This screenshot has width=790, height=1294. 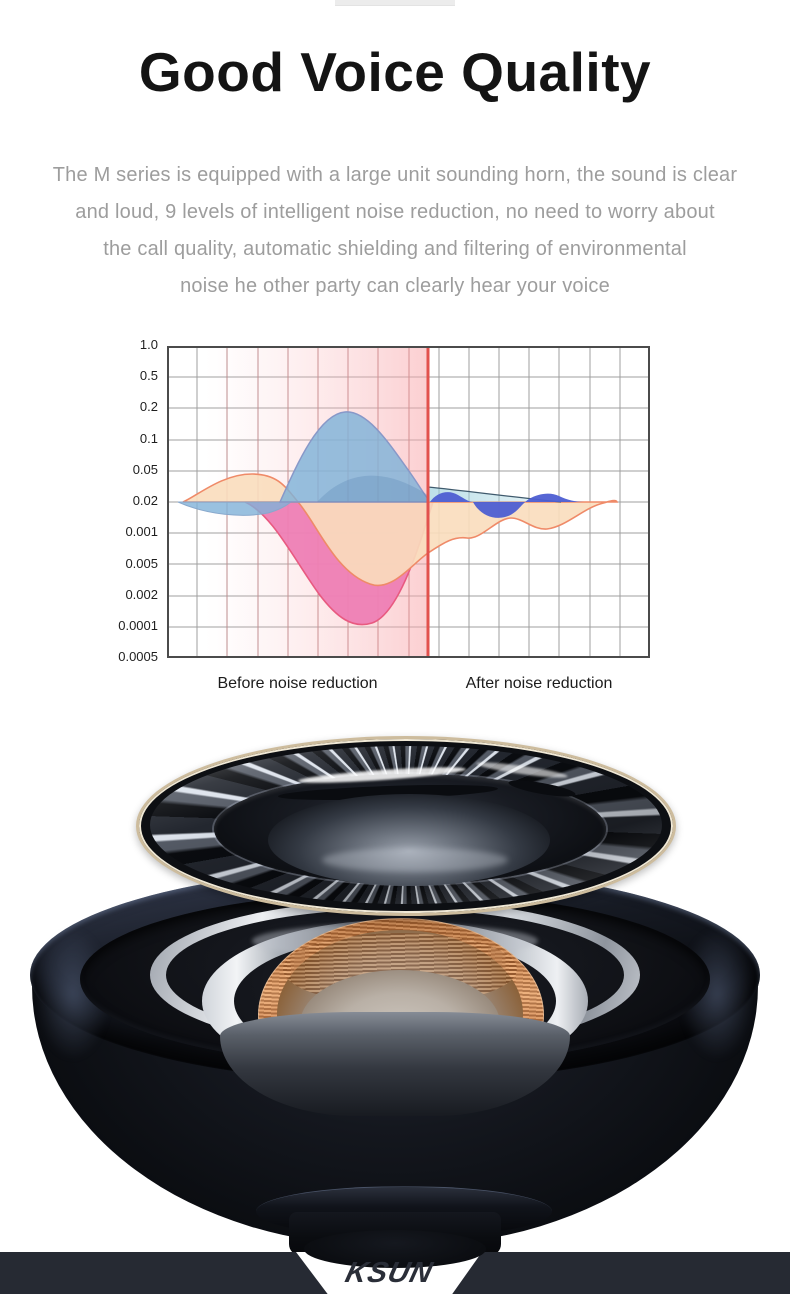 I want to click on before-section-label: Before noise reduction, so click(x=297, y=683).